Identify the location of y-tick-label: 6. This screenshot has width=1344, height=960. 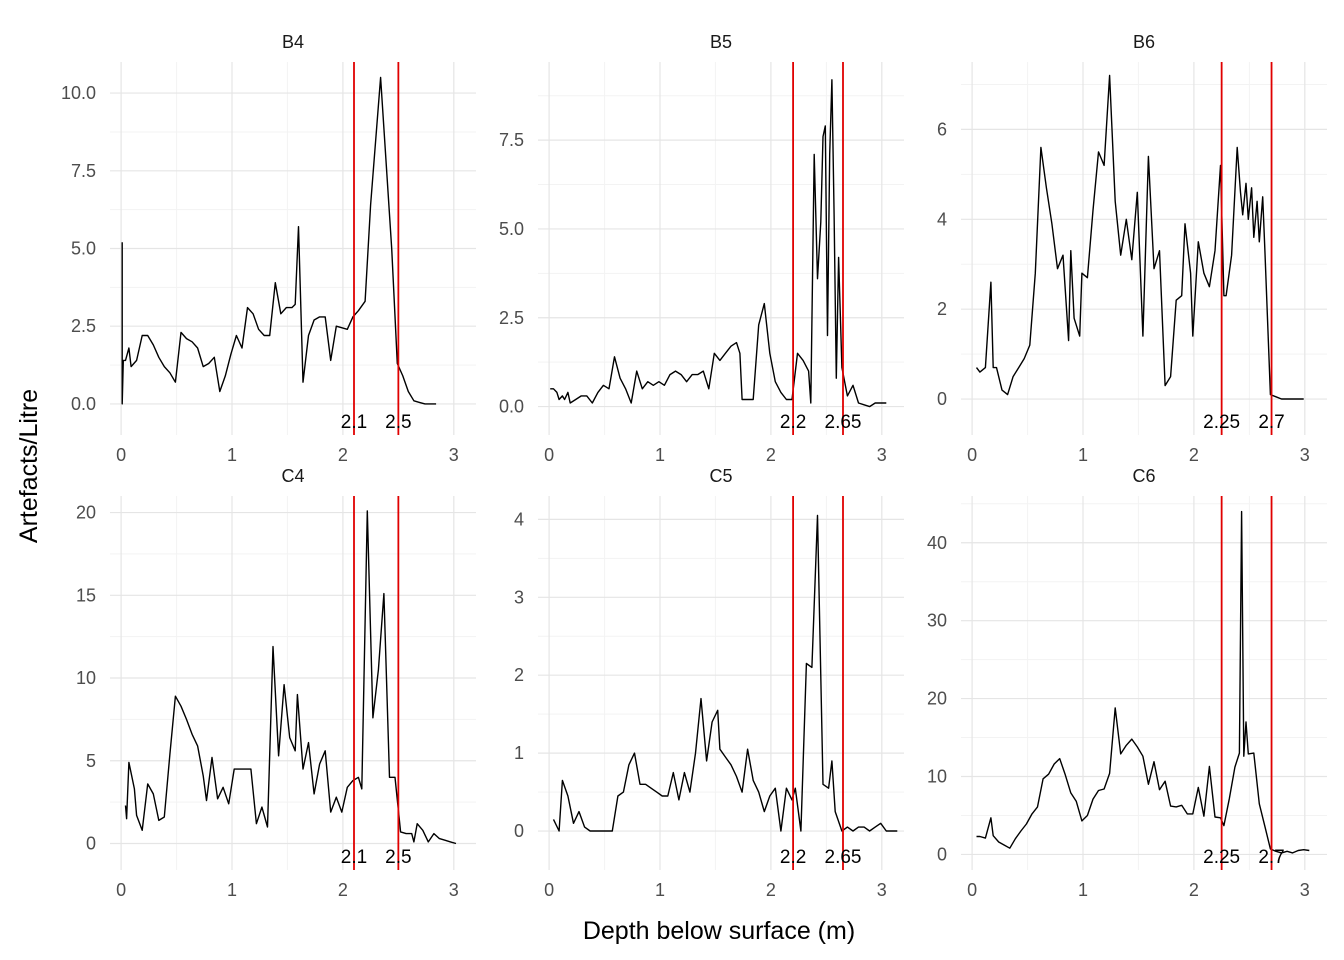
(942, 129).